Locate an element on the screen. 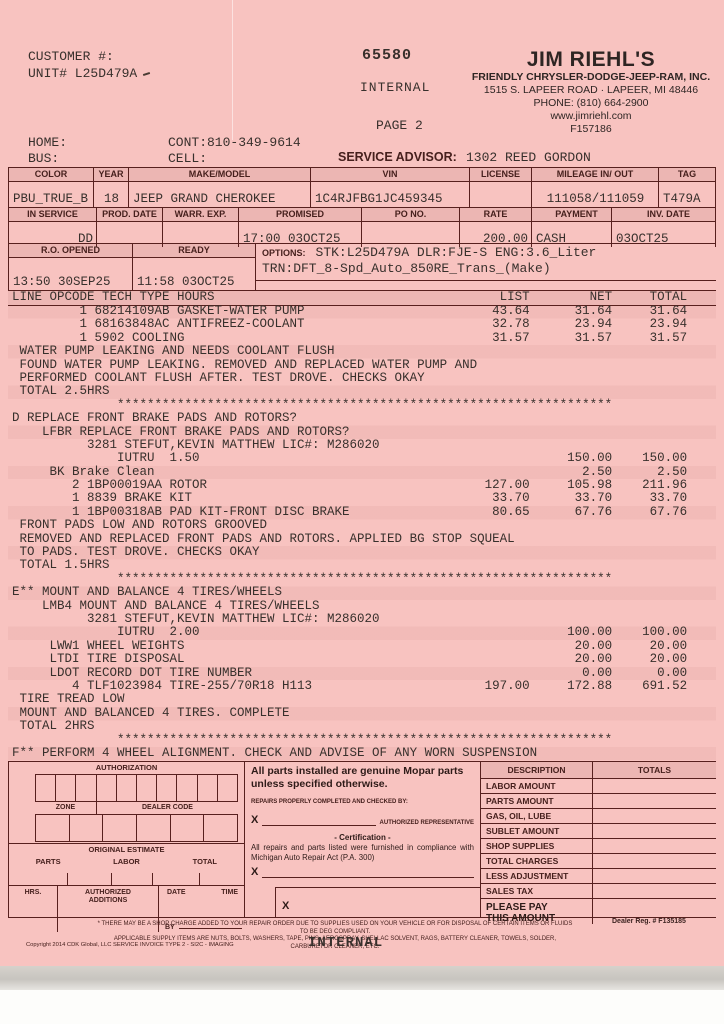 The width and height of the screenshot is (724, 1024). invoice-line: TOTAL 1.5HRS is located at coordinates (61, 565).